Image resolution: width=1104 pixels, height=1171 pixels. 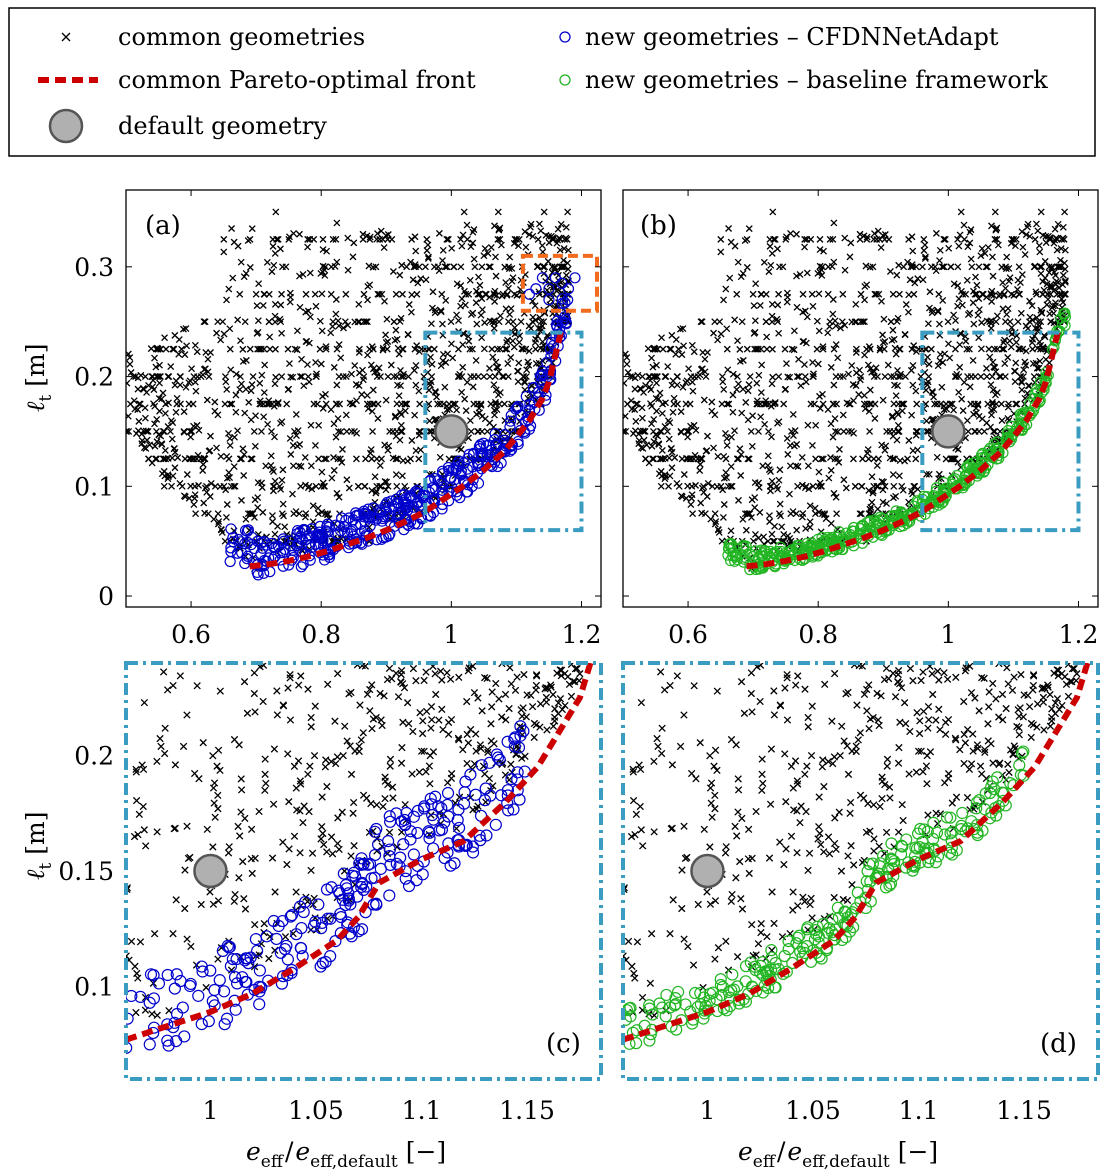 What do you see at coordinates (816, 80) in the screenshot?
I see `legend-baseline-label: new geometries – baseline framework` at bounding box center [816, 80].